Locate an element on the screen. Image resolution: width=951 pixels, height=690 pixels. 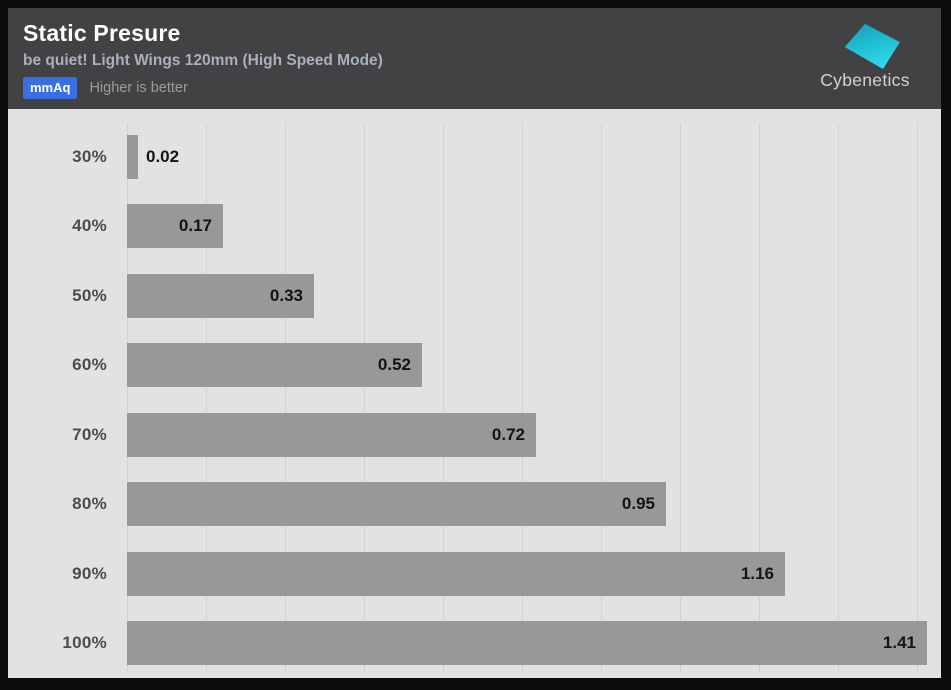
value-label: 0.17 is located at coordinates (195, 226).